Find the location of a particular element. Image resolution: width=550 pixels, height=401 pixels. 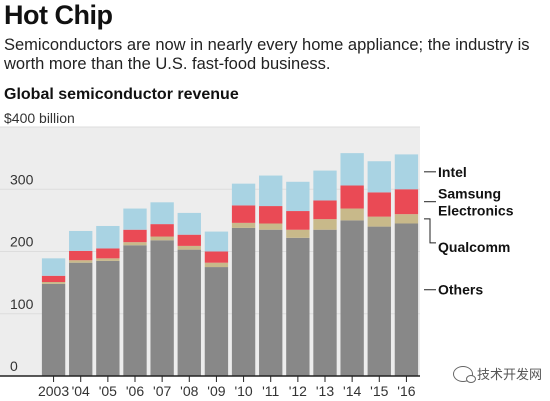

legend-label-line: Qualcomm is located at coordinates (474, 247).